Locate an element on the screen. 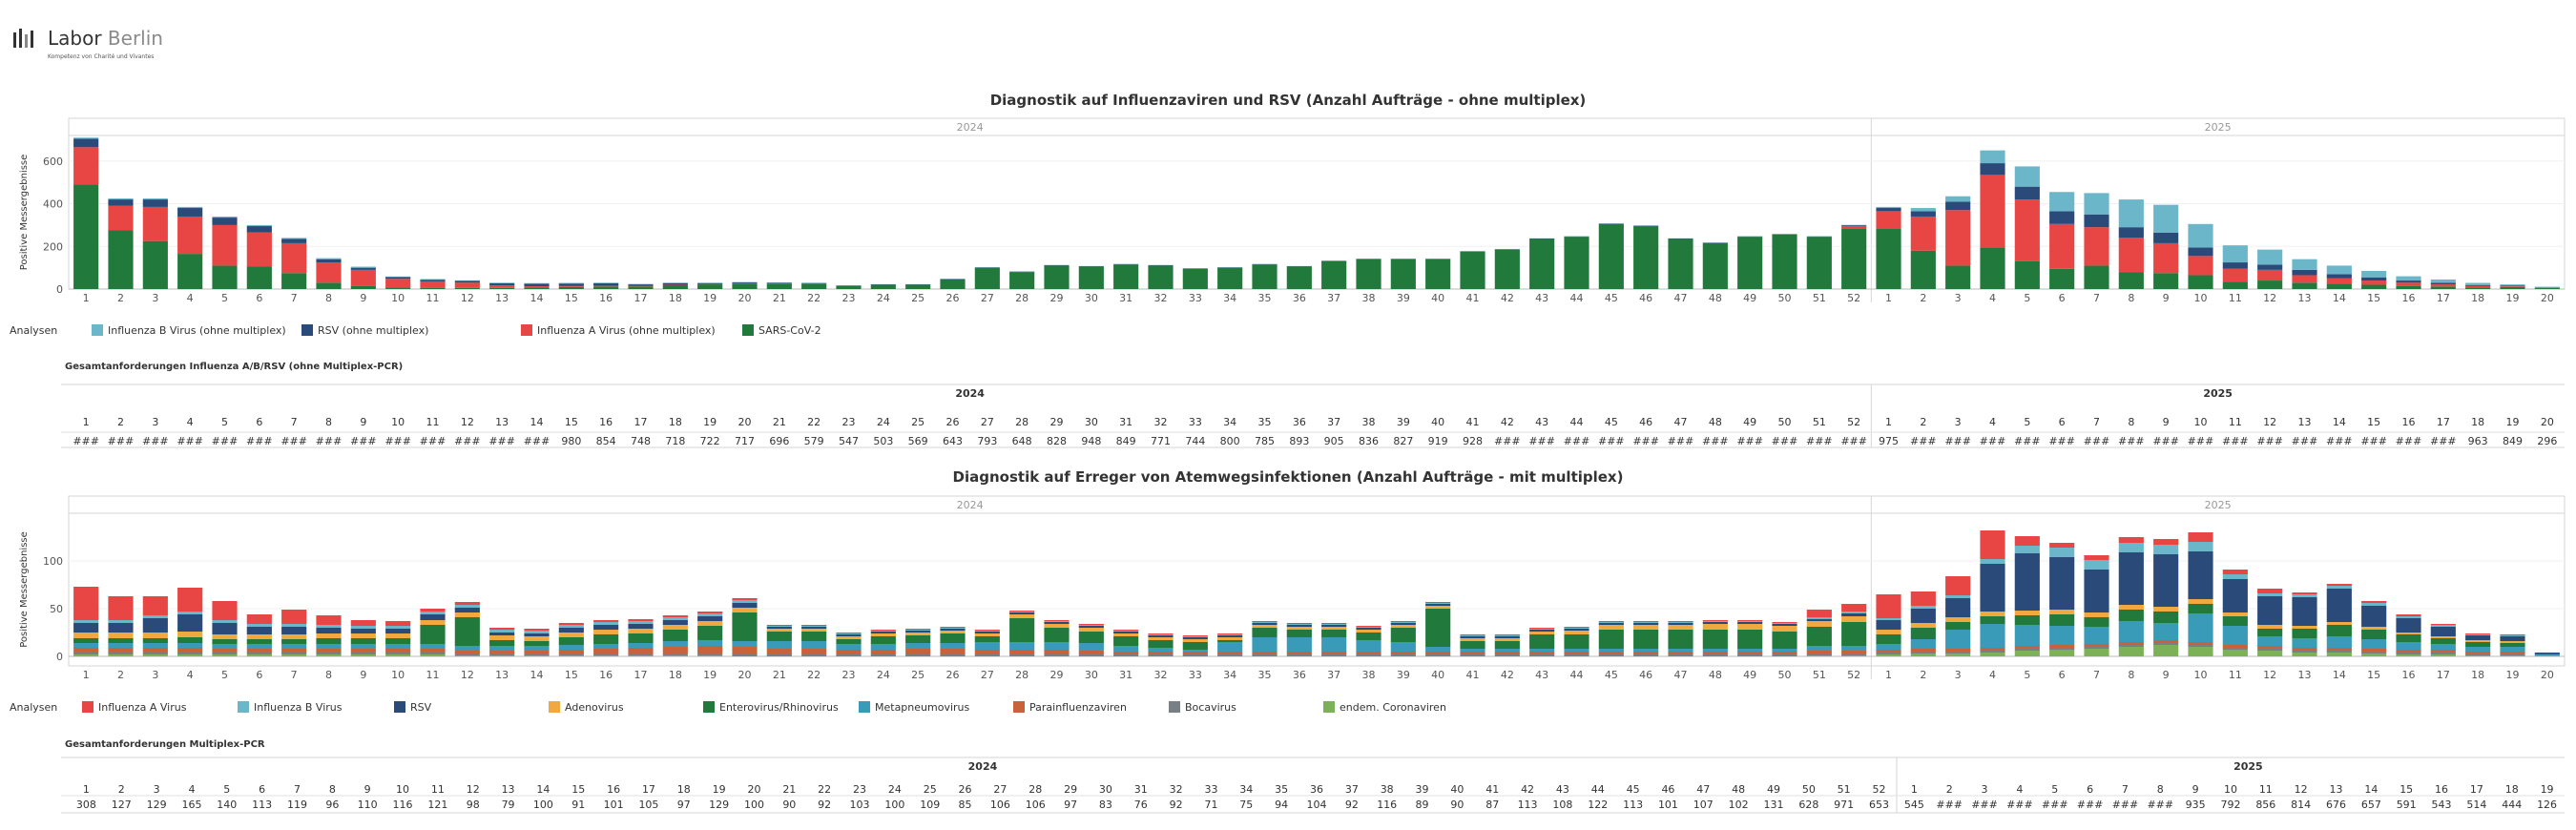  x-tick-label: 50 is located at coordinates (1785, 675).